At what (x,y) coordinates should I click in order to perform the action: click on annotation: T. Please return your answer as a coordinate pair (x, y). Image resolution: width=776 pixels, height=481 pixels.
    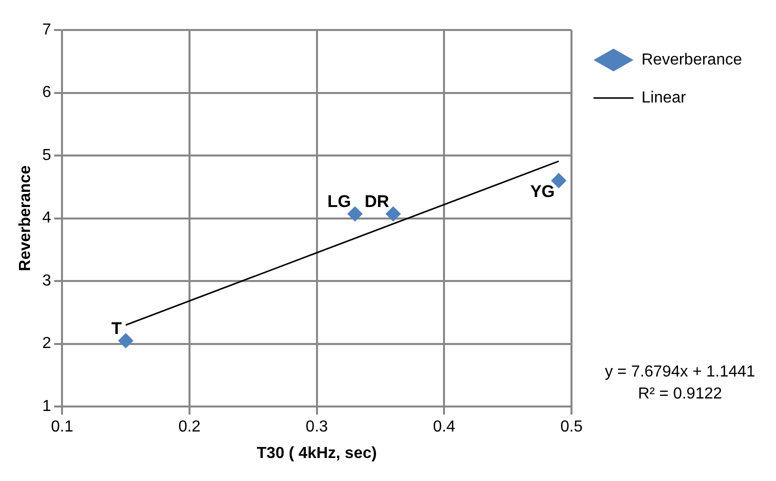
    Looking at the image, I should click on (116, 328).